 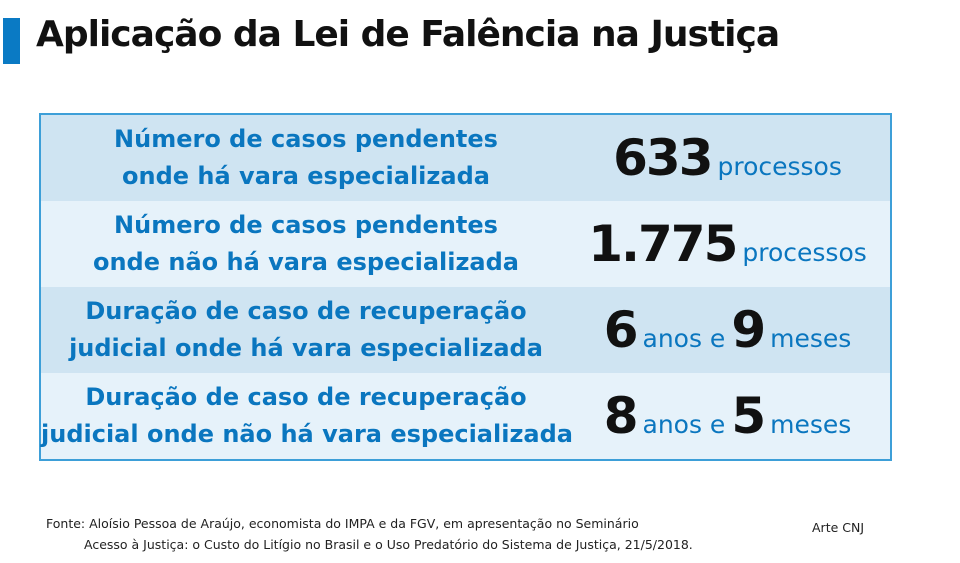 I want to click on value-number: 1.775, so click(x=663, y=244).